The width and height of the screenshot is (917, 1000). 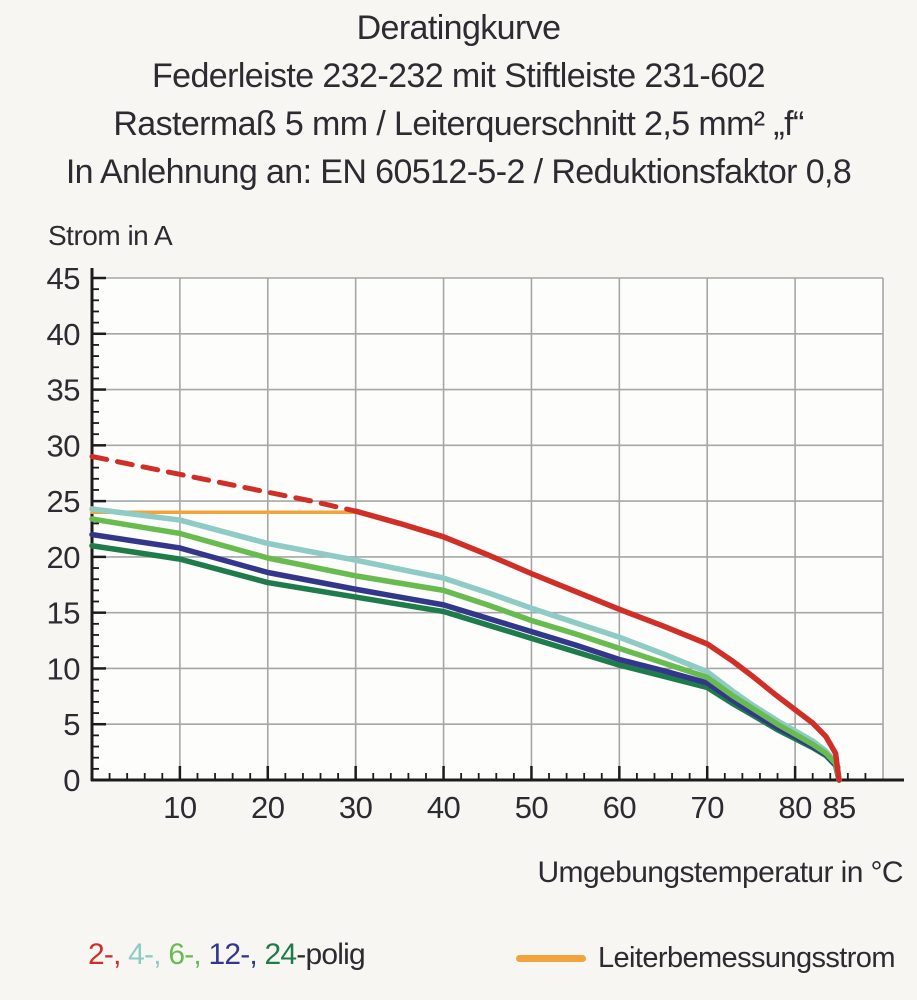 I want to click on x-tick-label: 70, so click(x=707, y=807).